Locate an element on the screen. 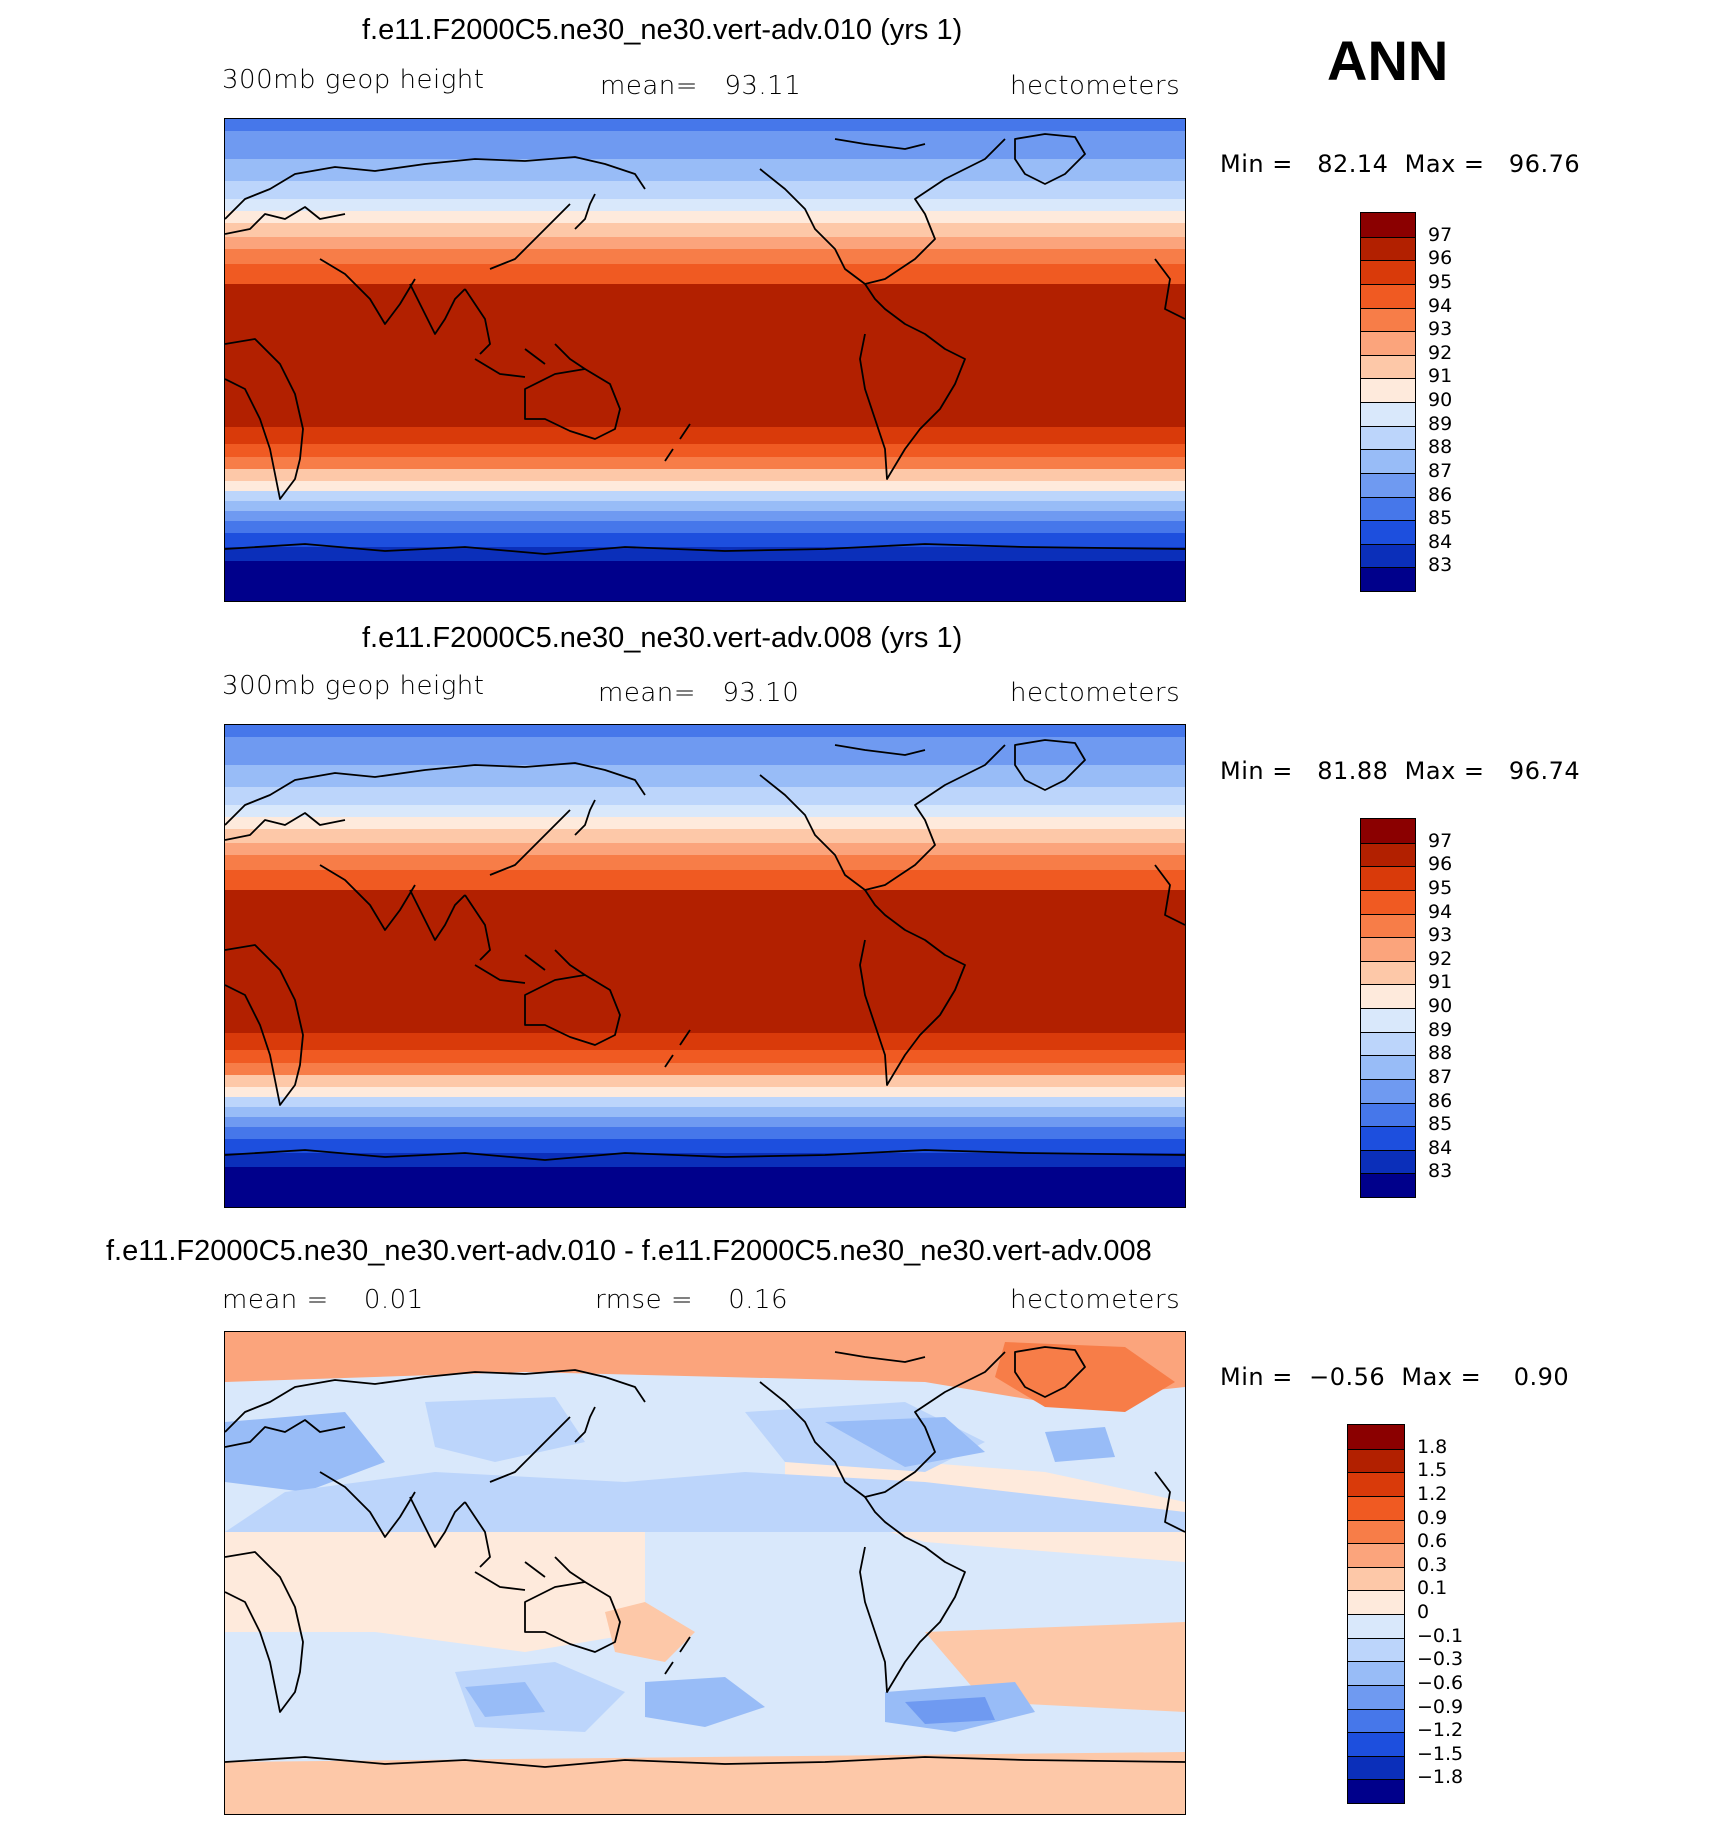 The image size is (1710, 1831). panel-2-mean: mean= 93.10 is located at coordinates (699, 693).